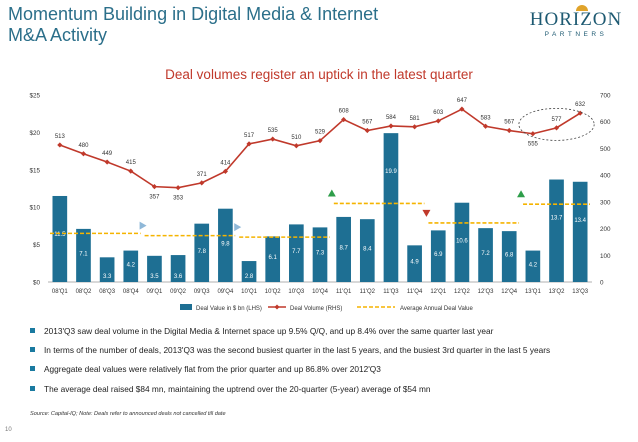 This screenshot has height=442, width=638. I want to click on bar-value-label: 7.7, so click(296, 252).